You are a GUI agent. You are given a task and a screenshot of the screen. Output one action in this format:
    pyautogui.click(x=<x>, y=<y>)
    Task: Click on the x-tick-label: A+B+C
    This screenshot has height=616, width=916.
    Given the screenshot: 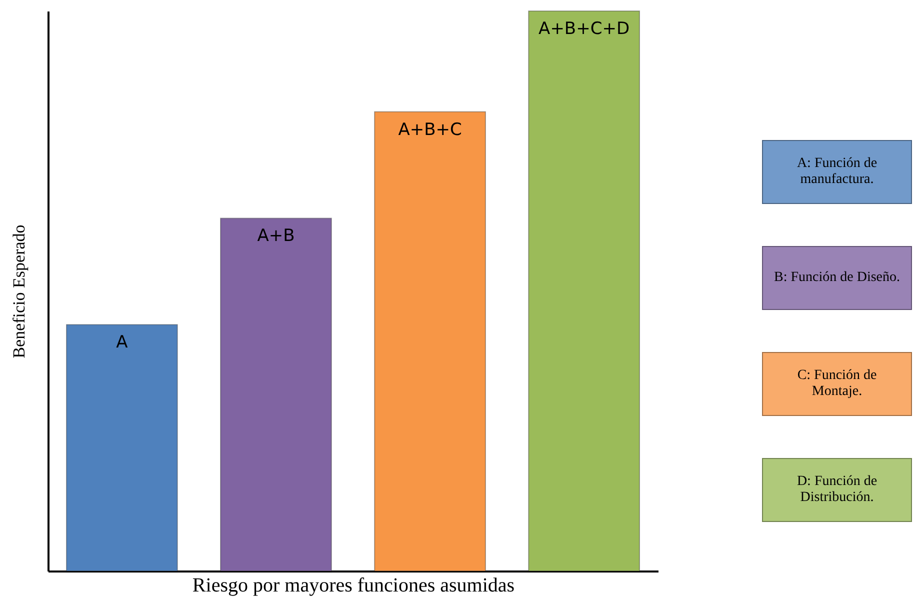 What is the action you would take?
    pyautogui.click(x=430, y=130)
    